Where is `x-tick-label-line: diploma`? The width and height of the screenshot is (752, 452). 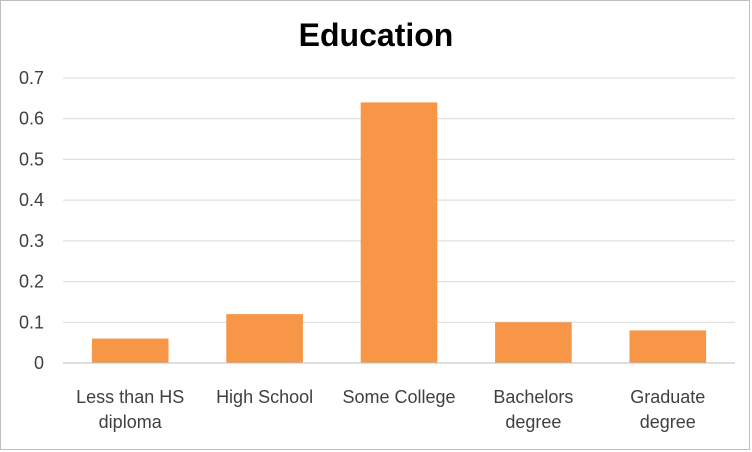
x-tick-label-line: diploma is located at coordinates (131, 422).